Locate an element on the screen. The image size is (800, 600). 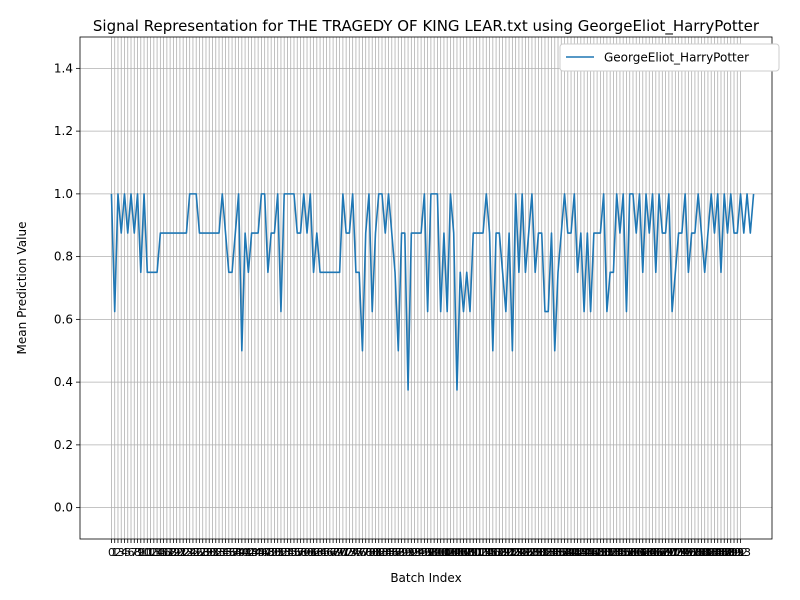
x-tick-label: 76 is located at coordinates (359, 552).